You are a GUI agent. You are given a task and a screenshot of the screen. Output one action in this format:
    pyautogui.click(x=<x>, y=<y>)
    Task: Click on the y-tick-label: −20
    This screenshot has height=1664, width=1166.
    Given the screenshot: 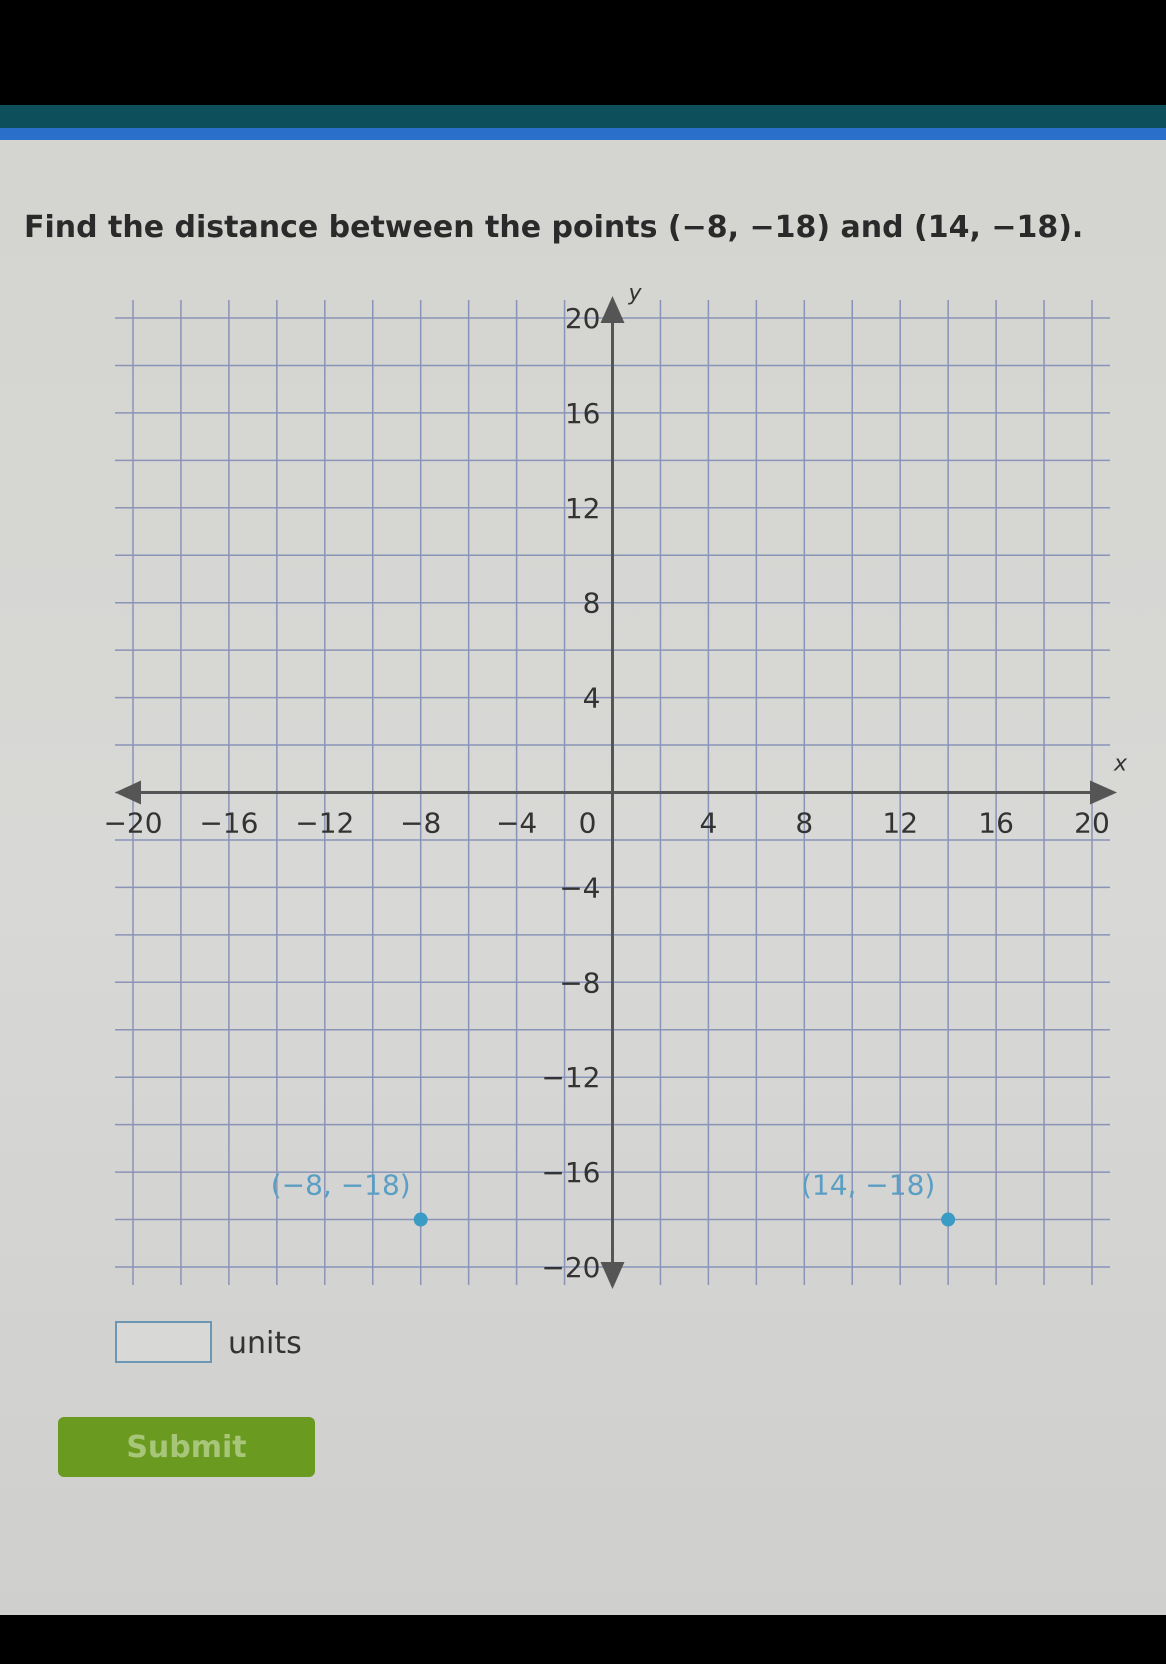 What is the action you would take?
    pyautogui.click(x=570, y=1267)
    